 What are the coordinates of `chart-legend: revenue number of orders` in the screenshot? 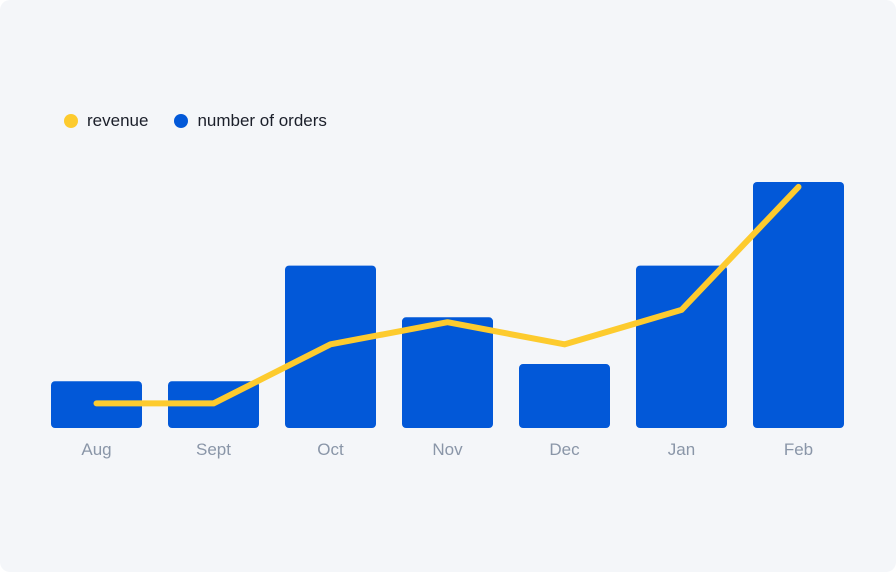 It's located at (208, 121).